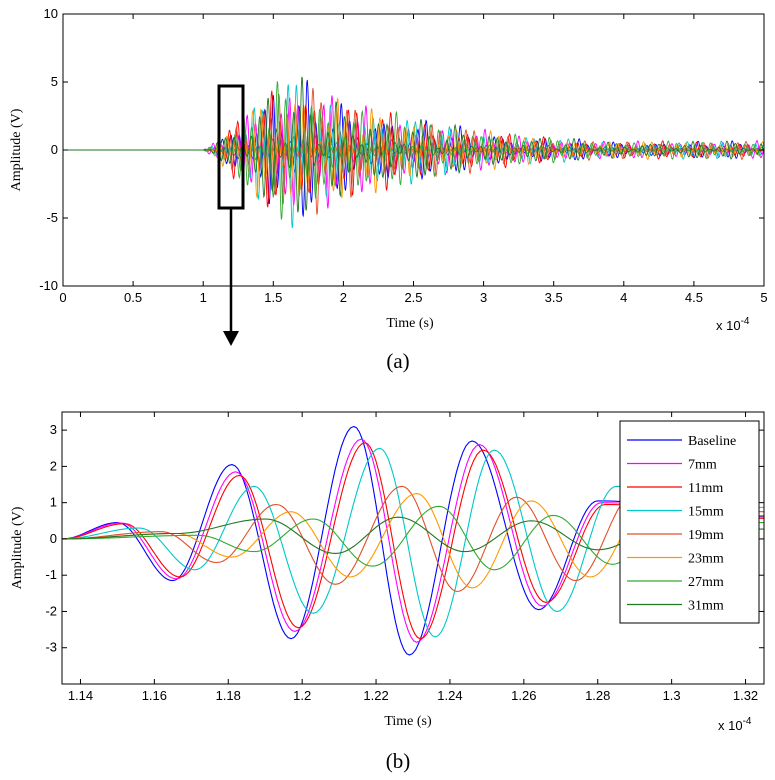  Describe the element at coordinates (375, 695) in the screenshot. I see `panel-b-xtick-label: 1.22` at that location.